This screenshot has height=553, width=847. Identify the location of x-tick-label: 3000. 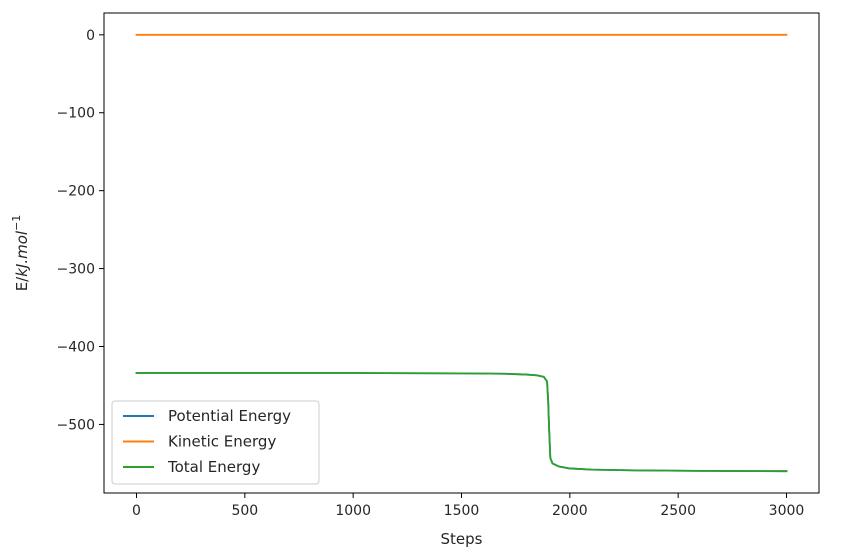
(787, 511).